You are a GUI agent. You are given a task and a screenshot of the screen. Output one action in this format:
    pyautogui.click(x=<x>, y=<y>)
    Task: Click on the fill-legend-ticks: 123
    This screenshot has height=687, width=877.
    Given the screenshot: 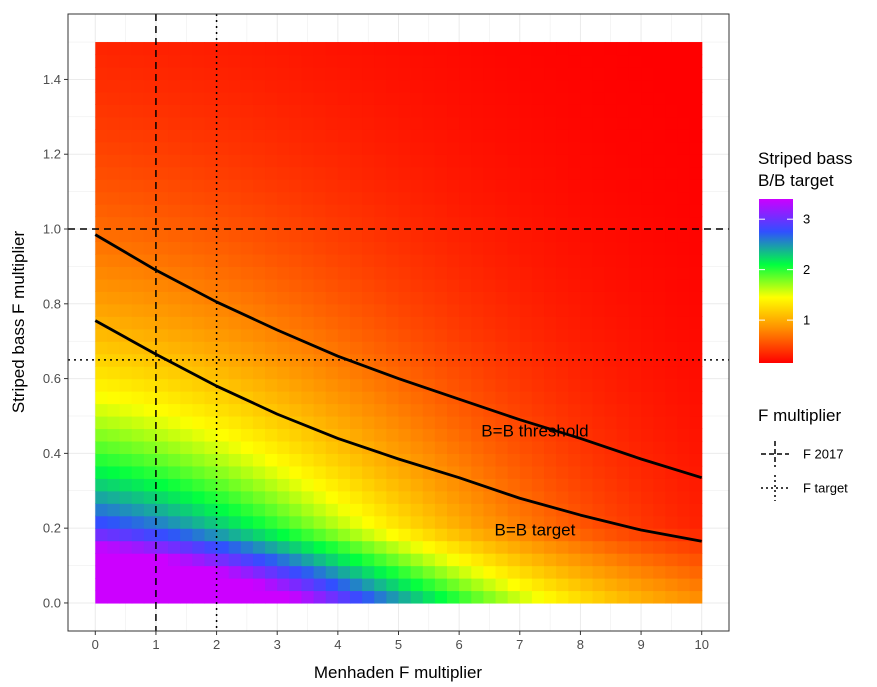 What is the action you would take?
    pyautogui.click(x=784, y=270)
    